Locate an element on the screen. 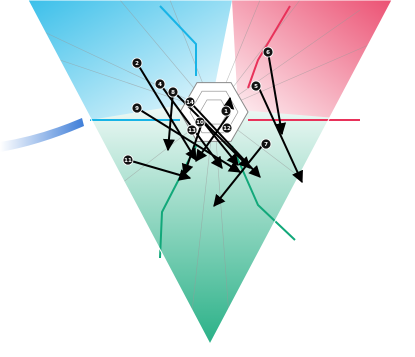  node-label: 7 is located at coordinates (266, 145).